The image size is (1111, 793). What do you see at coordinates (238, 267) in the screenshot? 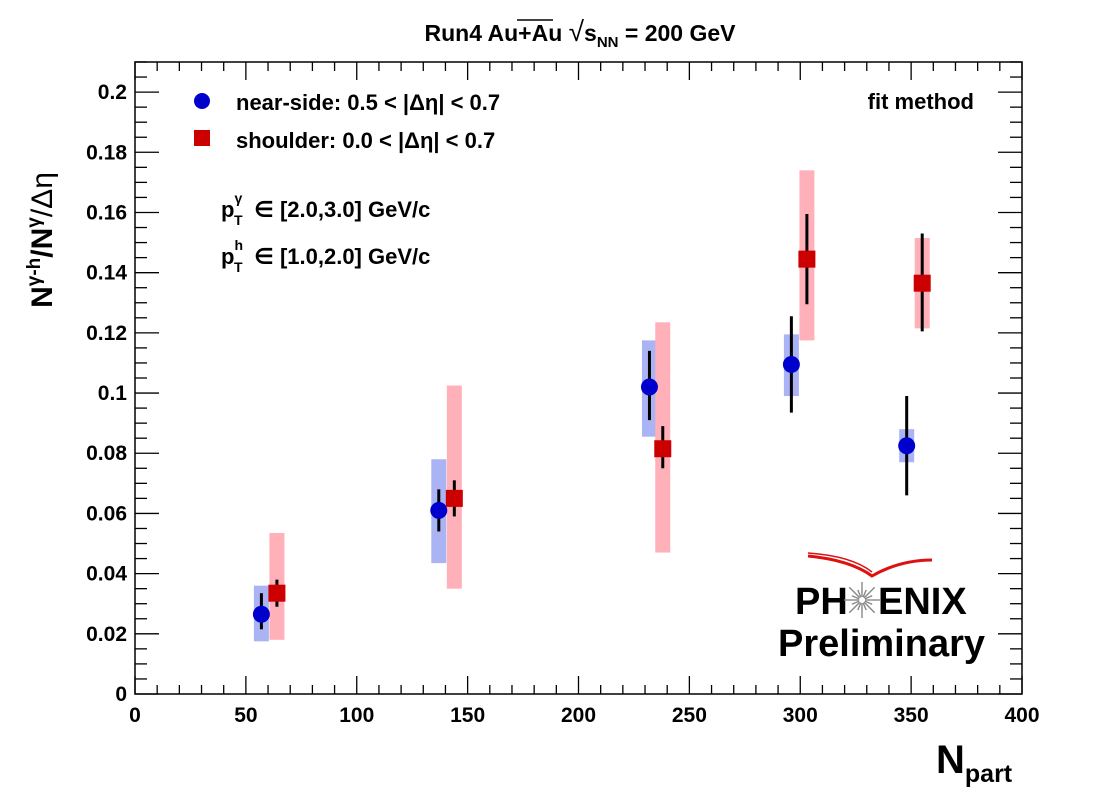
I see `pt-h-sub: T` at bounding box center [238, 267].